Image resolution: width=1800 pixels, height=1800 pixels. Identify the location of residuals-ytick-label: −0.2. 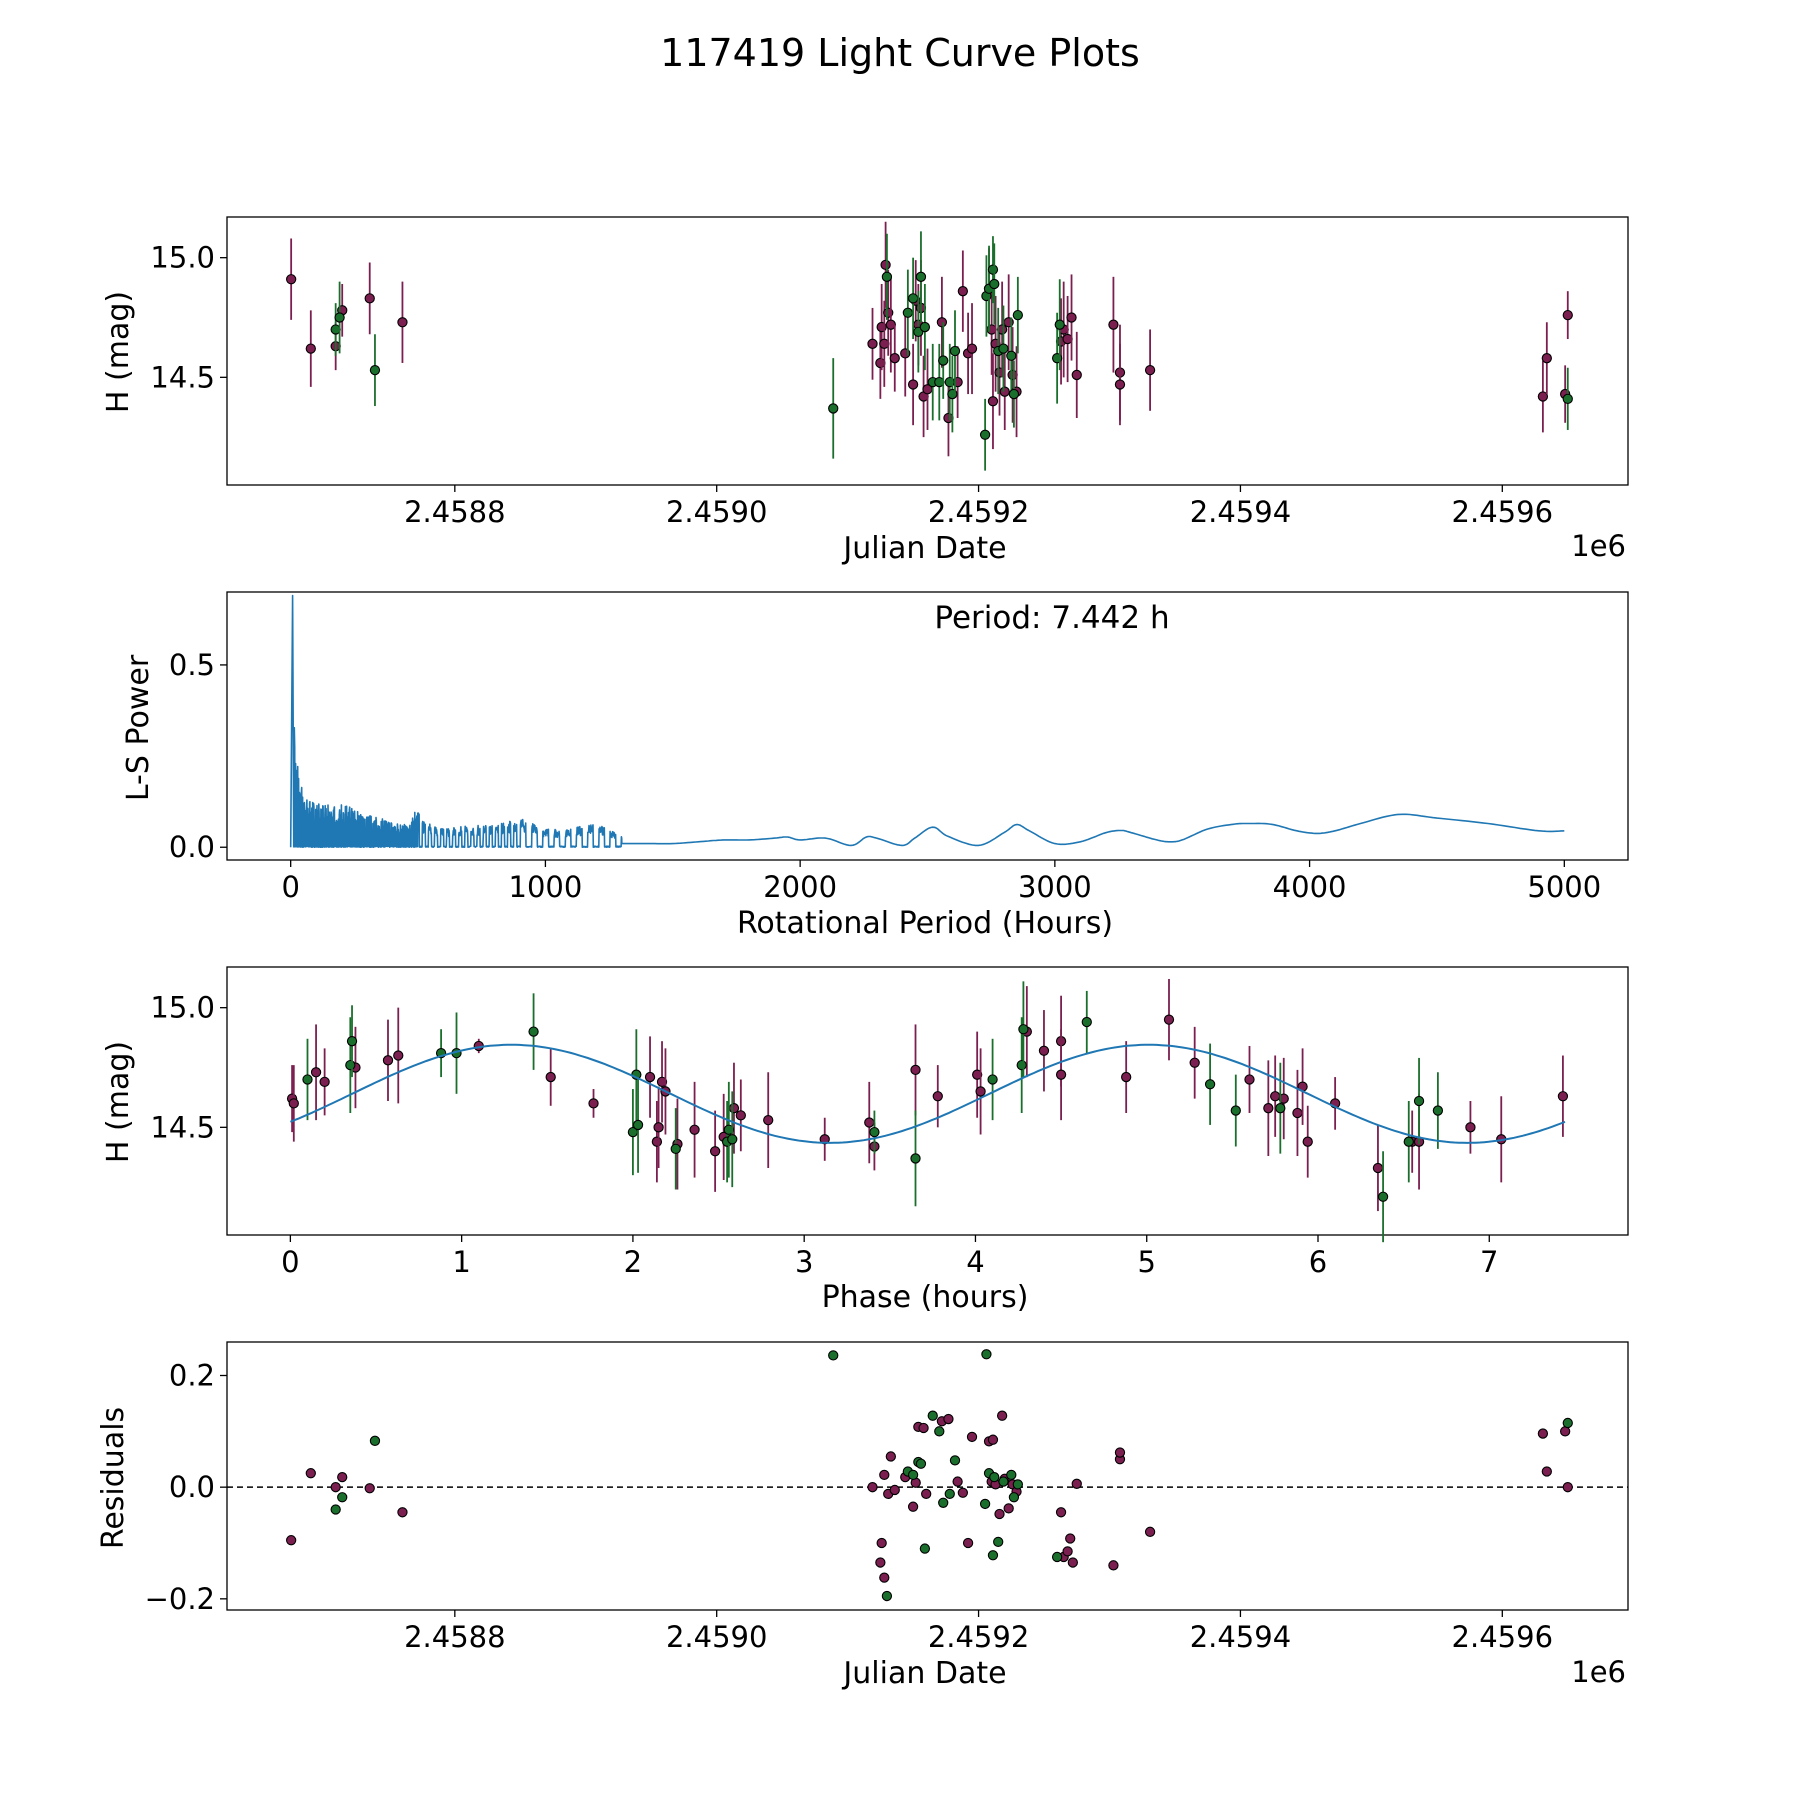
(180, 1599).